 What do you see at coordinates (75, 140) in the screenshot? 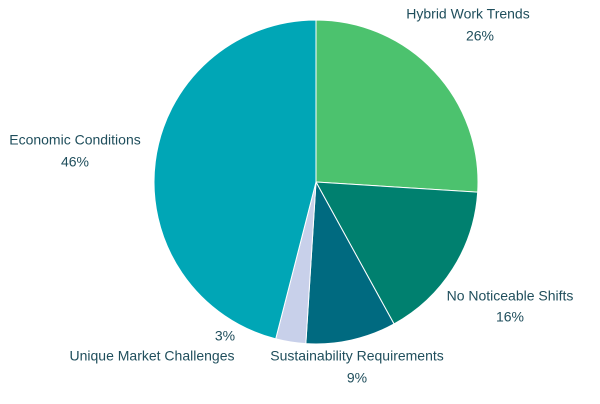
I see `slice-label: Economic Conditions` at bounding box center [75, 140].